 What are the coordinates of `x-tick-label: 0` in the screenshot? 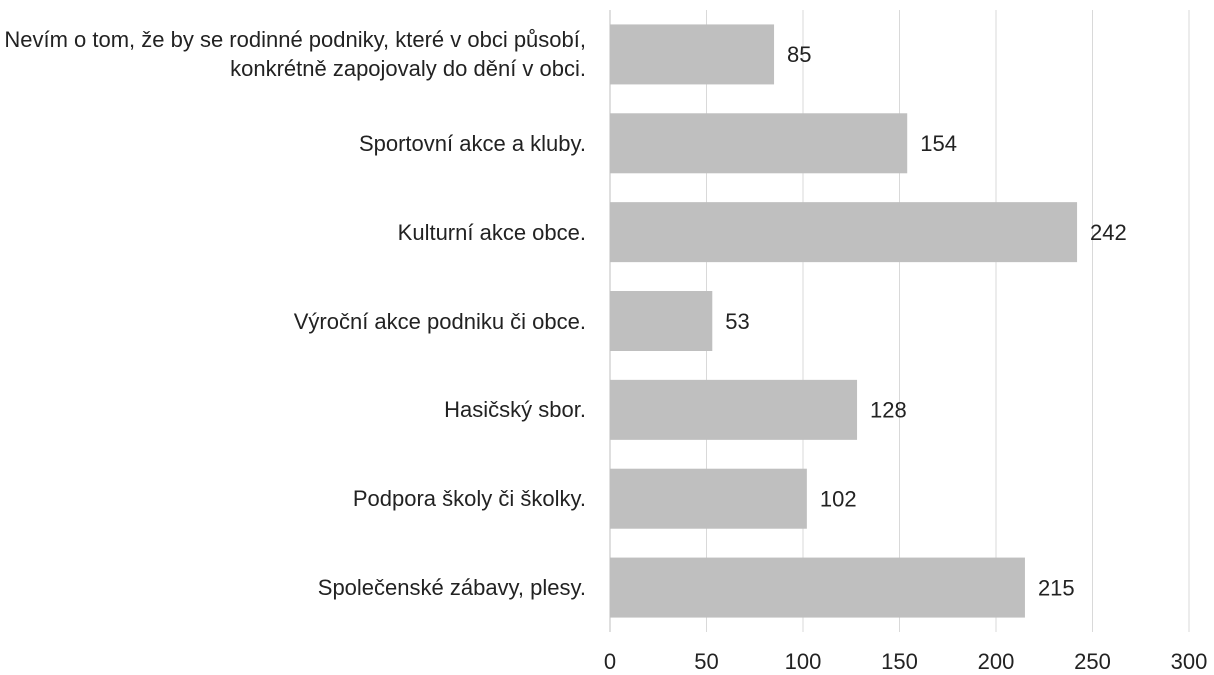 It's located at (610, 661).